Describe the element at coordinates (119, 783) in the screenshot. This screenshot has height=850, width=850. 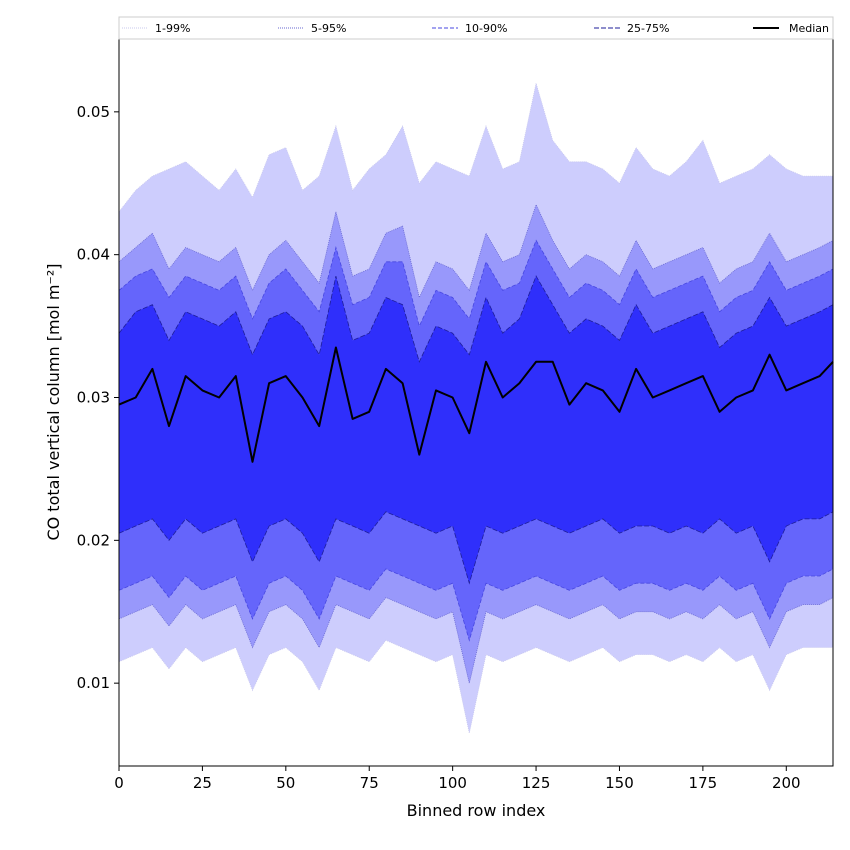
I see `x-tick-label: 0` at that location.